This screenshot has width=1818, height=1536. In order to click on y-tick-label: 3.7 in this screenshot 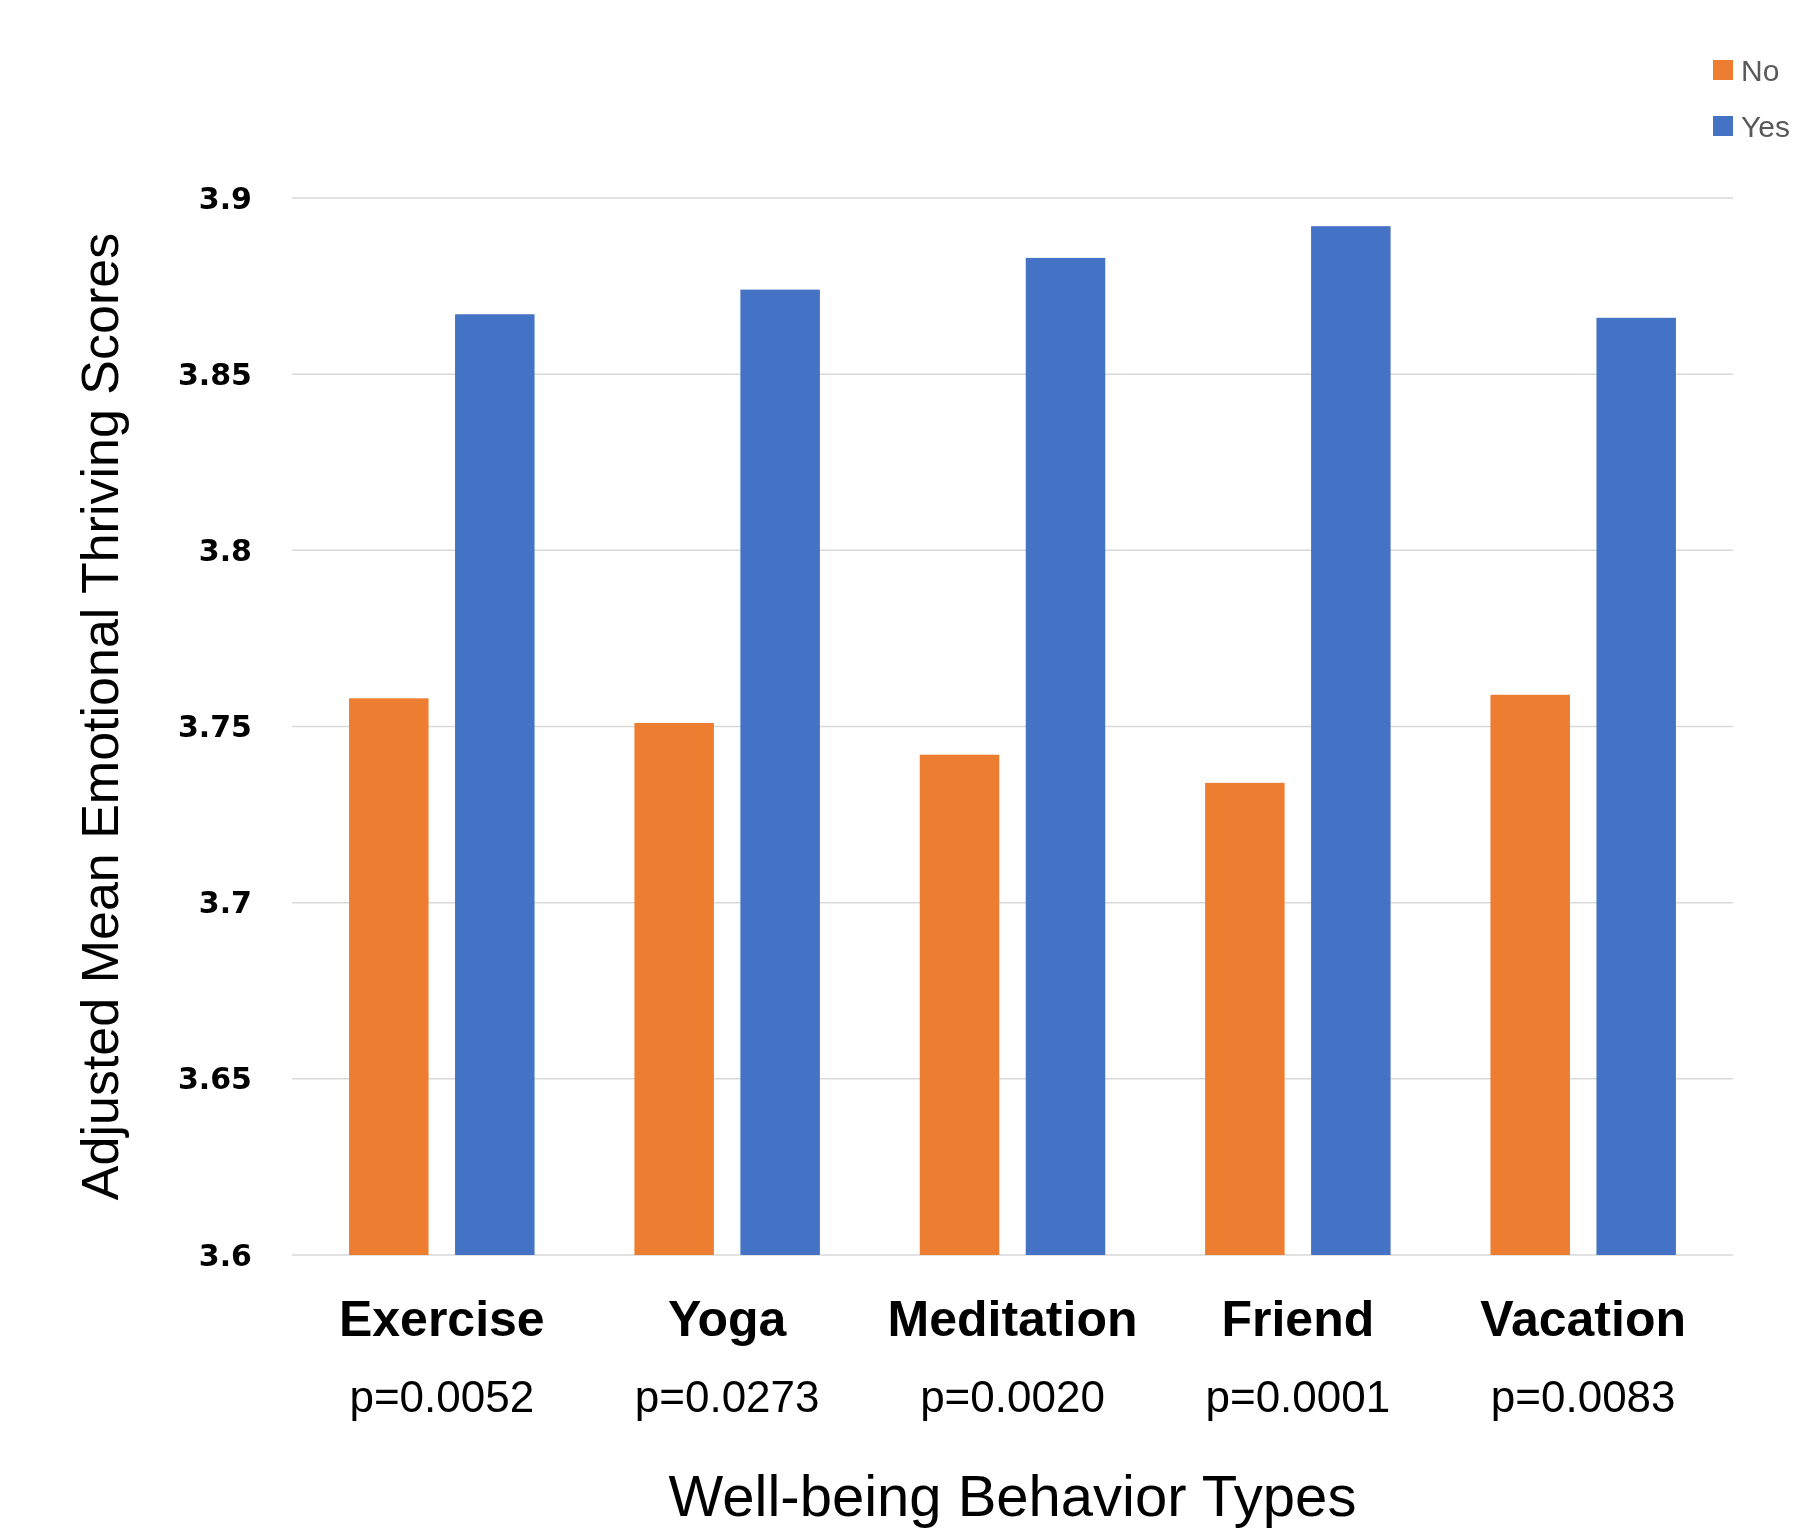, I will do `click(225, 903)`.